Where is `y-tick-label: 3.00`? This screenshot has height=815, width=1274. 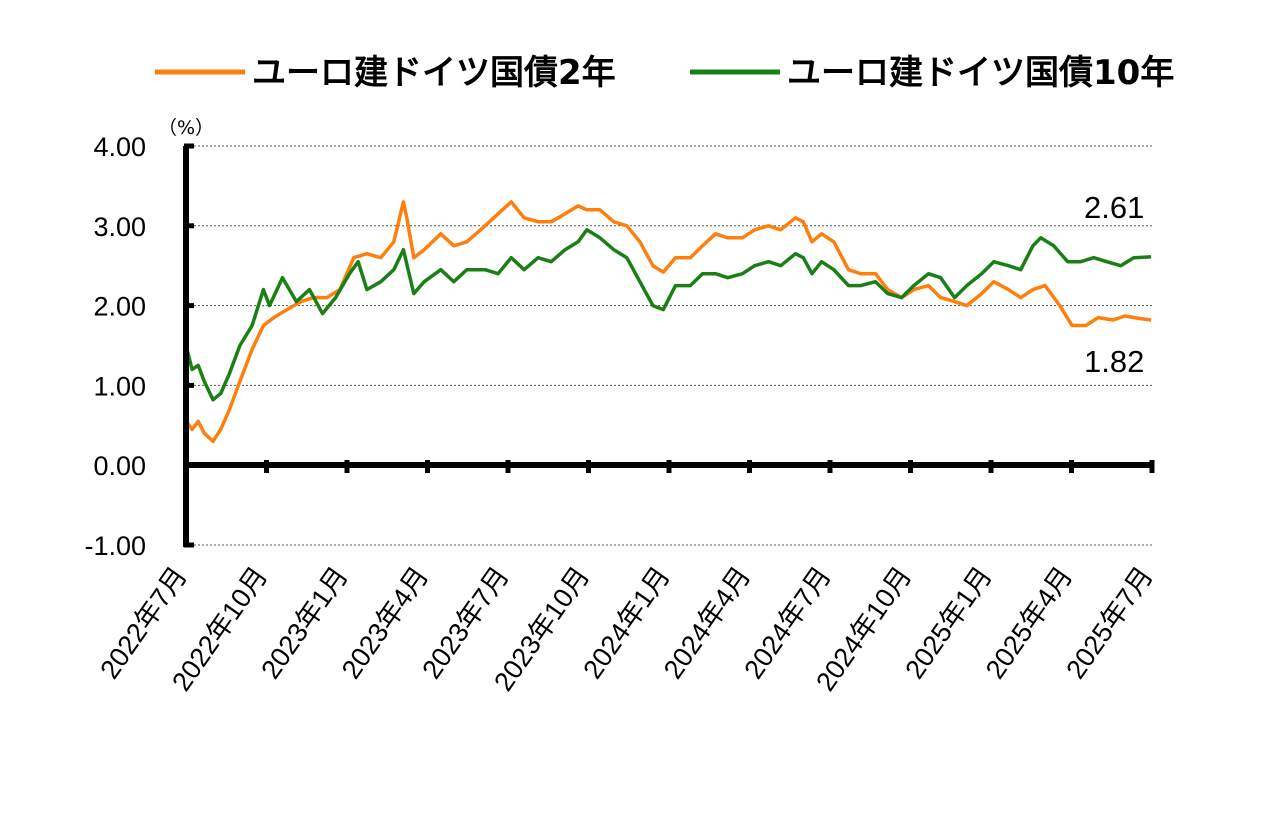
y-tick-label: 3.00 is located at coordinates (119, 227).